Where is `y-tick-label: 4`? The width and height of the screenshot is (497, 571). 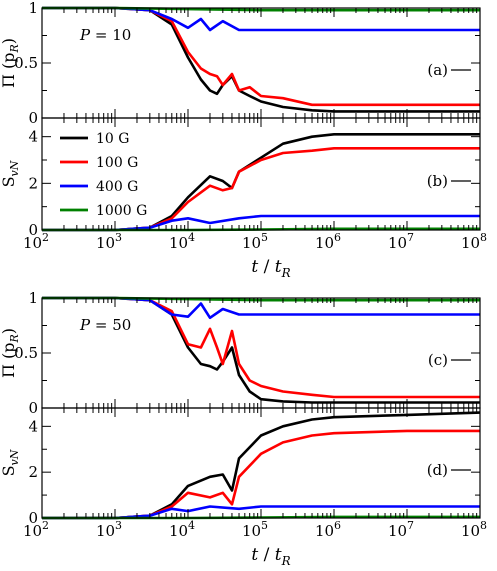 y-tick-label: 4 is located at coordinates (33, 426).